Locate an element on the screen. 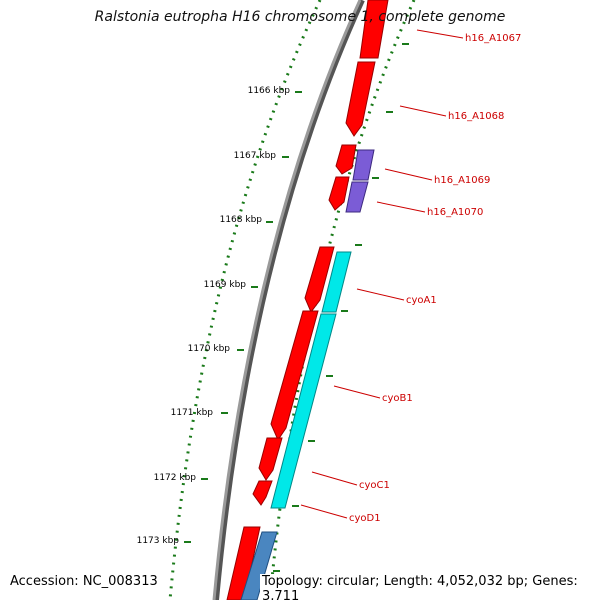 Image resolution: width=600 pixels, height=600 pixels. purple-features is located at coordinates (360, 181).